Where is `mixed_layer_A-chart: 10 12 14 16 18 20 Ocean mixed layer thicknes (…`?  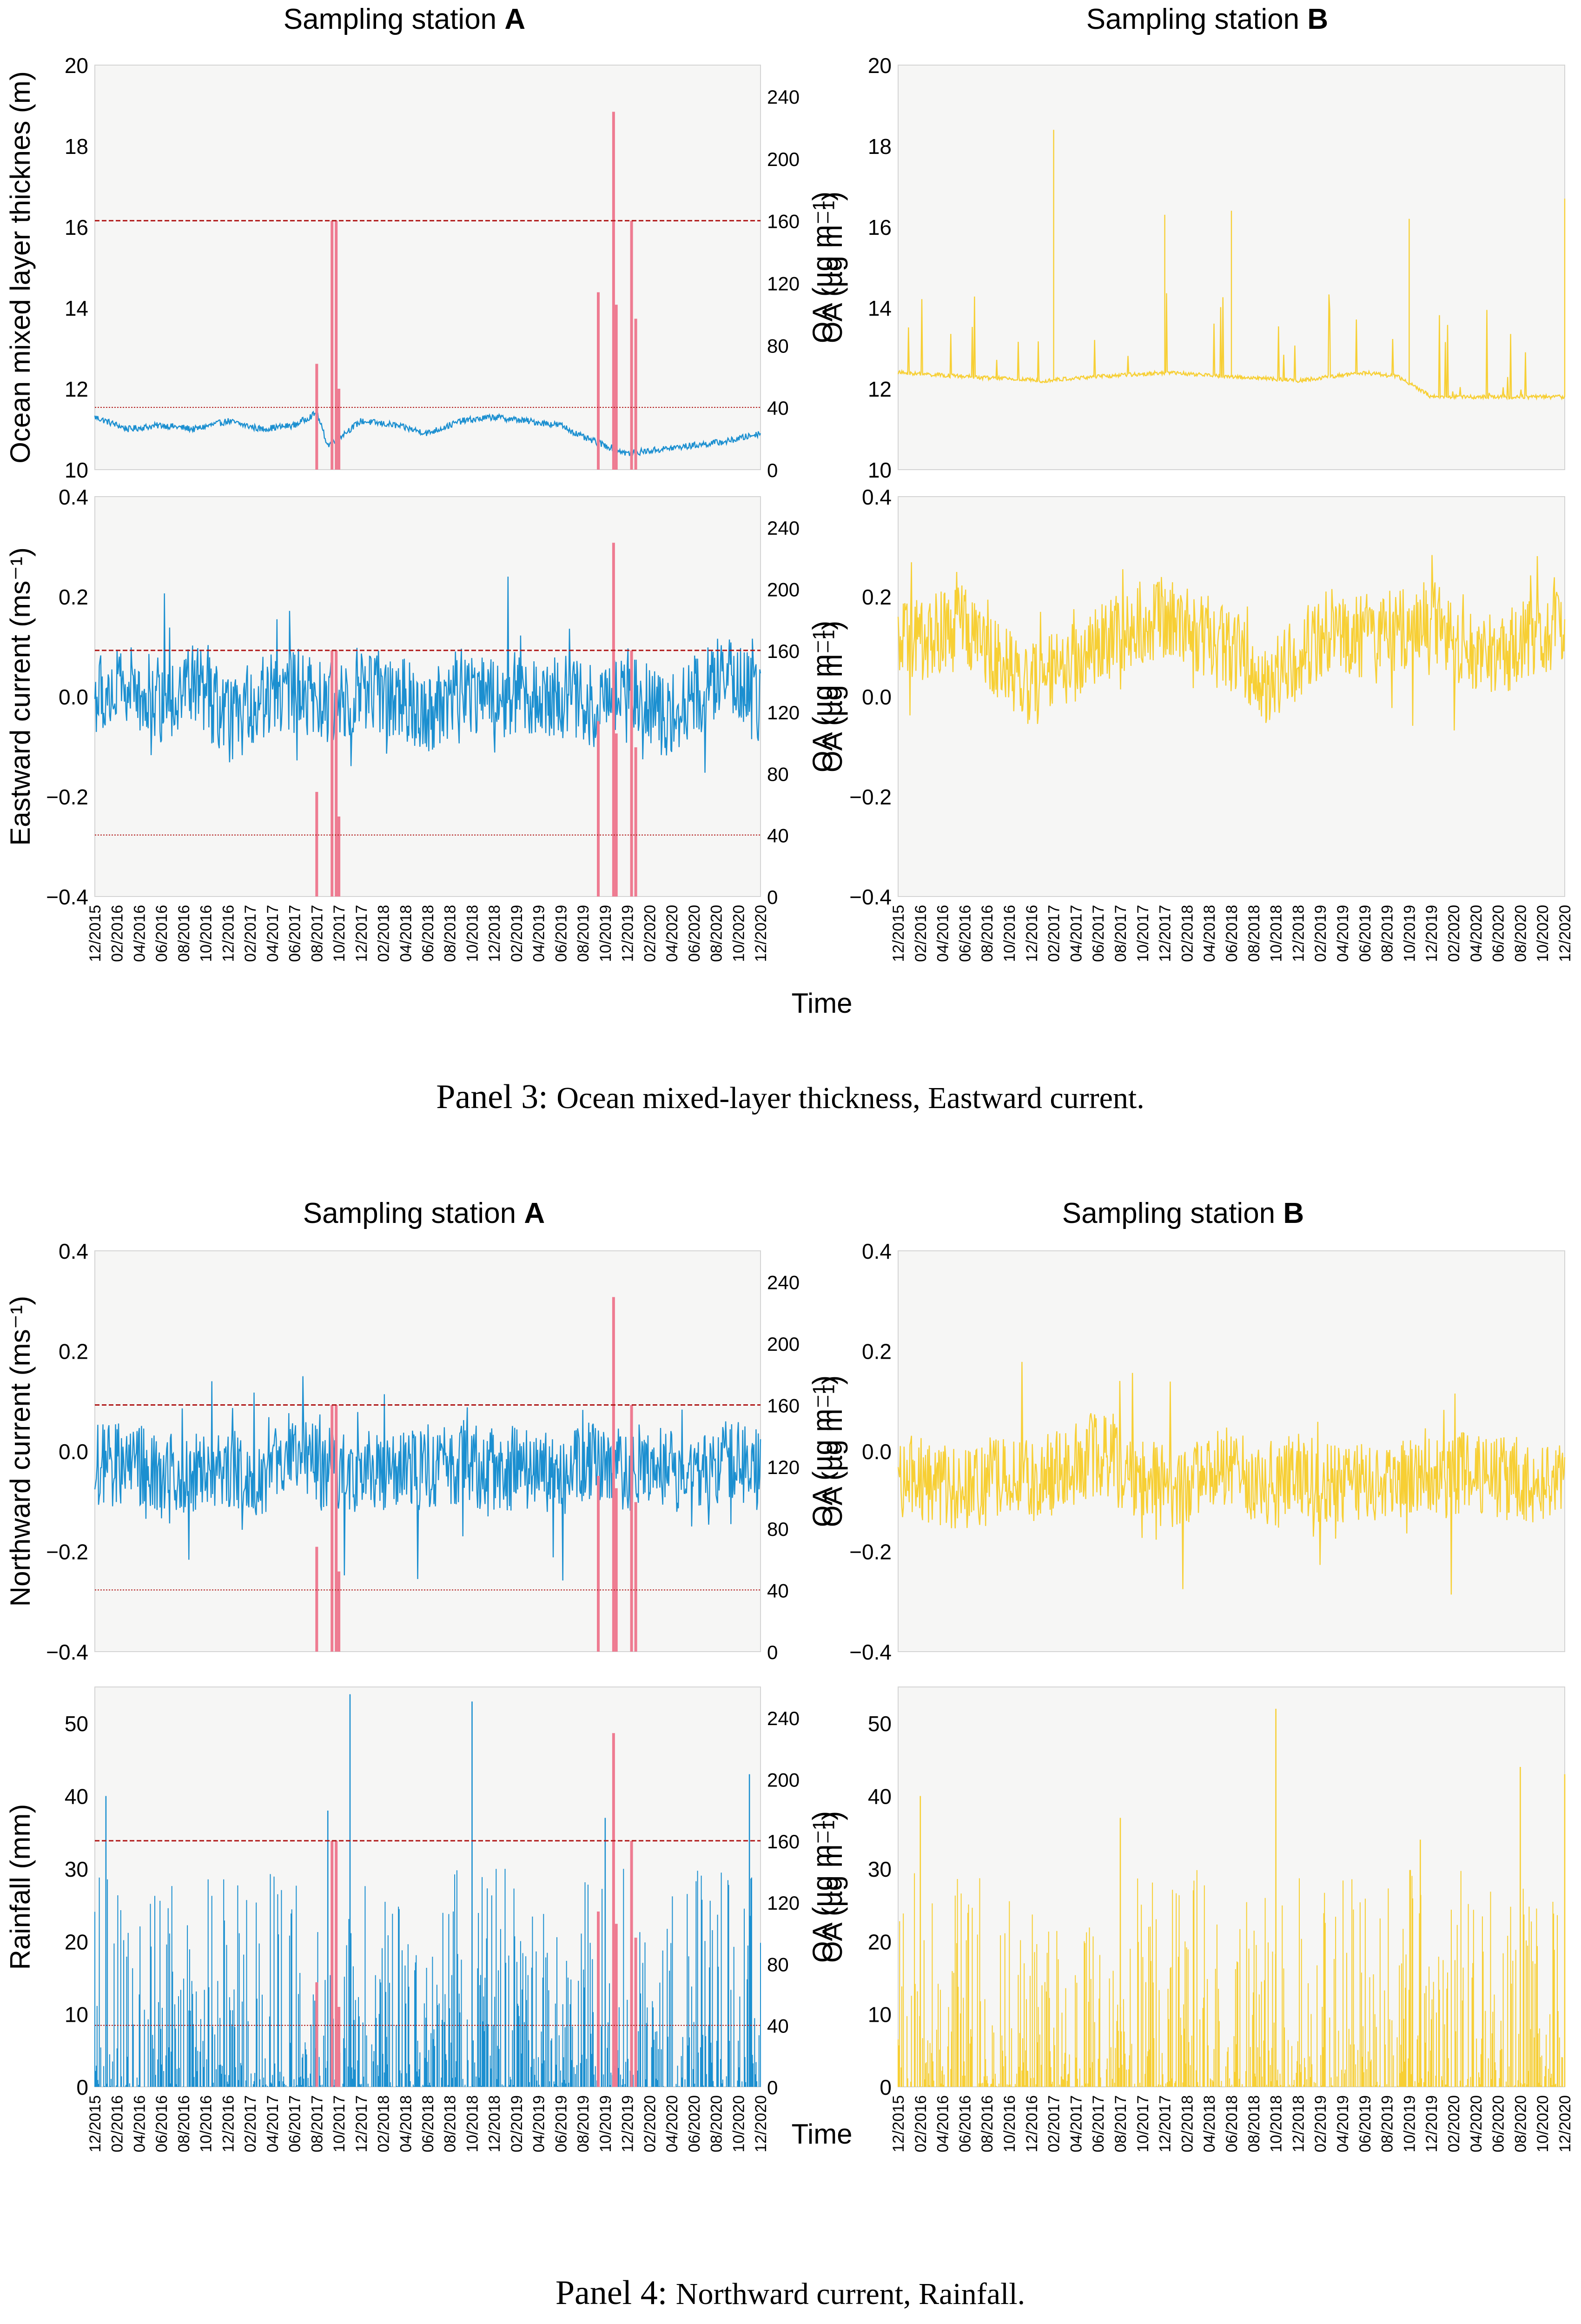 mixed_layer_A-chart: 10 12 14 16 18 20 Ocean mixed layer thicknes (… is located at coordinates (426, 267).